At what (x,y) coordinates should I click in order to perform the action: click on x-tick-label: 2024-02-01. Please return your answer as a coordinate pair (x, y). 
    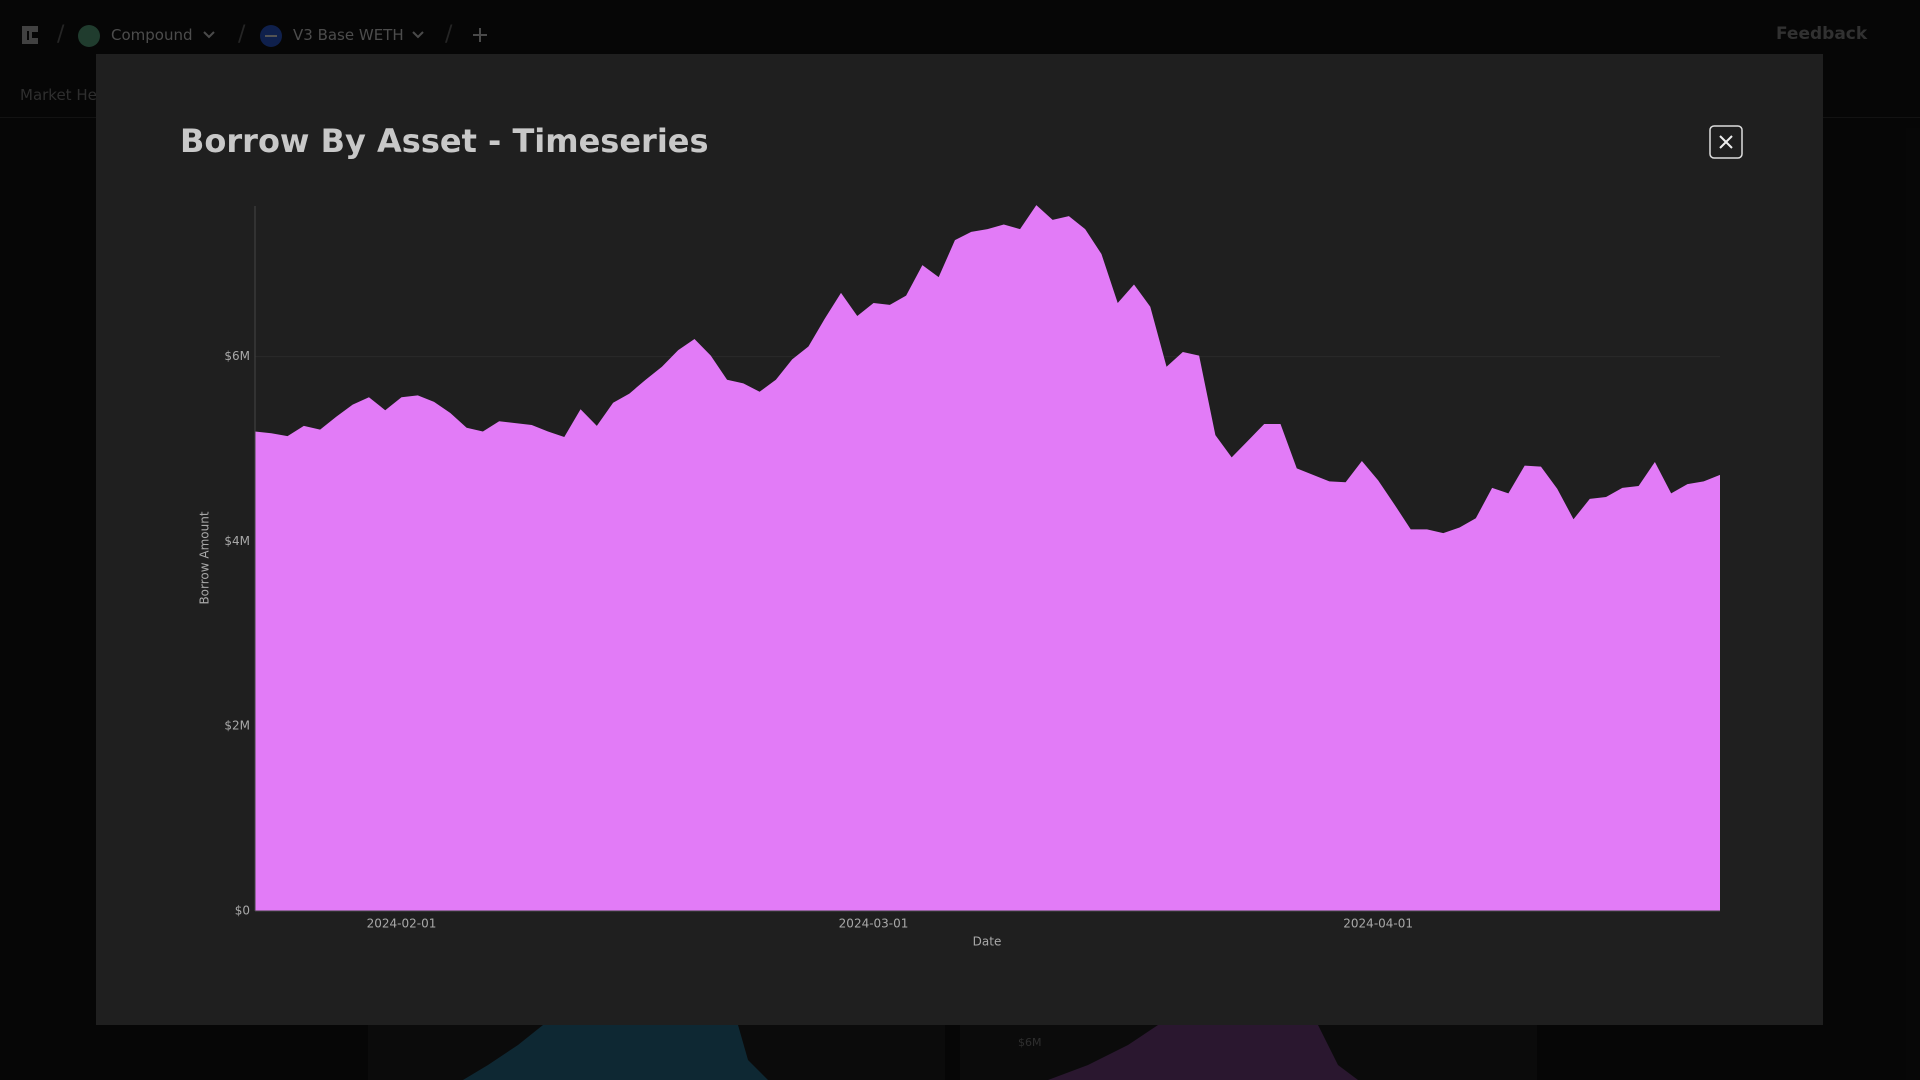
    Looking at the image, I should click on (402, 924).